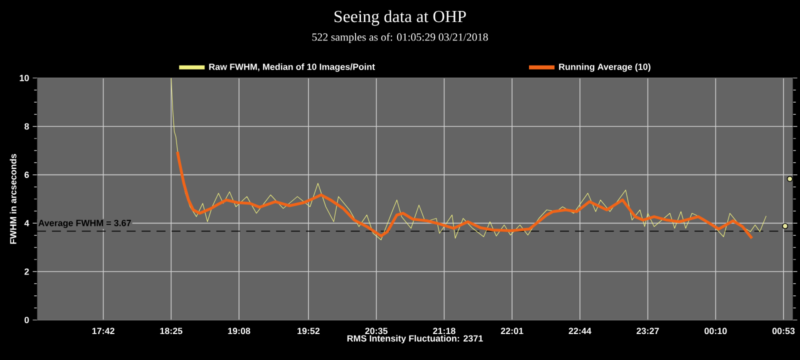  I want to click on x-tick-label: 00:10, so click(715, 331).